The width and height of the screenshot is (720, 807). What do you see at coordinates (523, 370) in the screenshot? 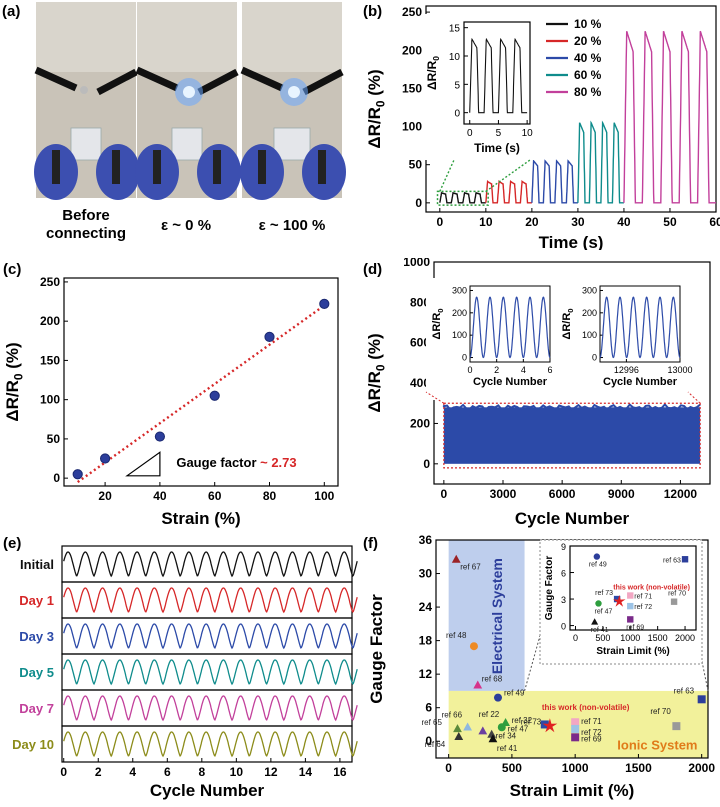
I see `inset-x-tick-label: 4` at bounding box center [523, 370].